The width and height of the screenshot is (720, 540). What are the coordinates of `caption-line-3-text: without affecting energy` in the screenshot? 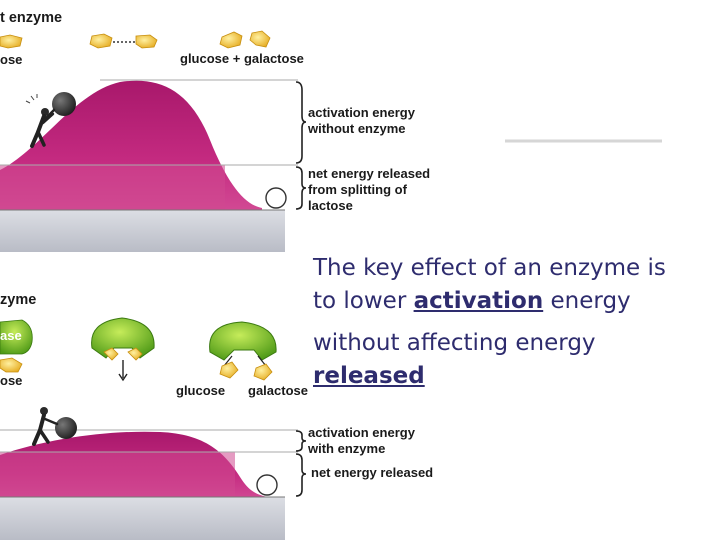 It's located at (454, 343).